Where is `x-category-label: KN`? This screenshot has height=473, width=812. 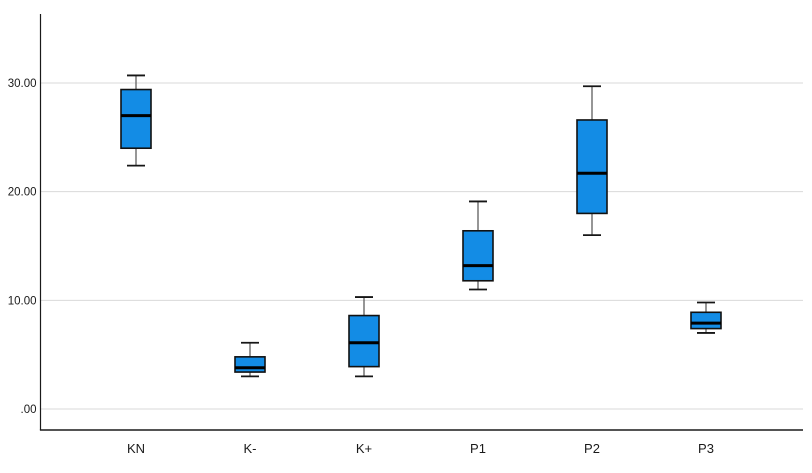
x-category-label: KN is located at coordinates (136, 448).